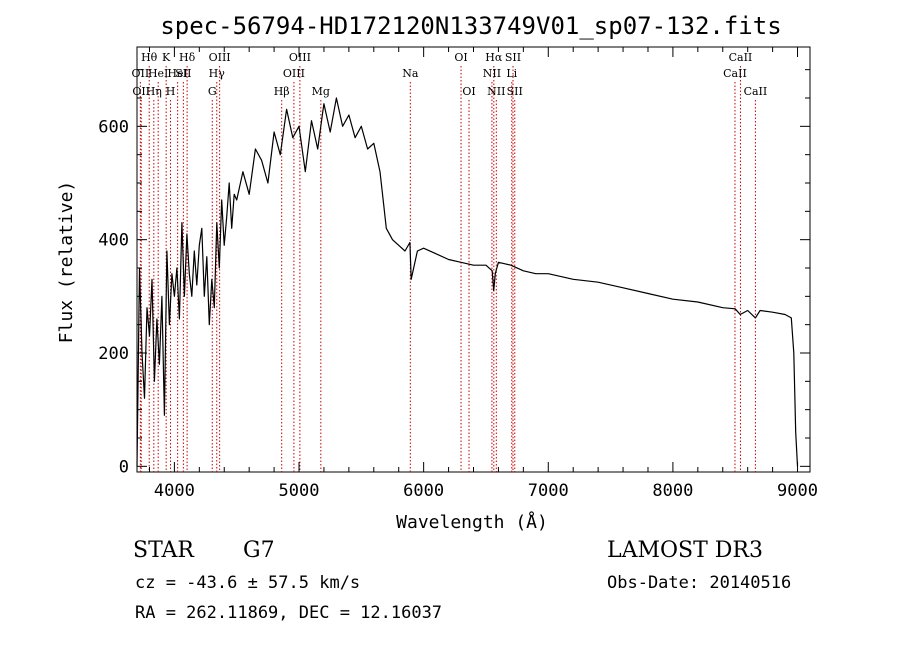 This screenshot has width=900, height=649. What do you see at coordinates (423, 491) in the screenshot?
I see `x-tick-label: 6000` at bounding box center [423, 491].